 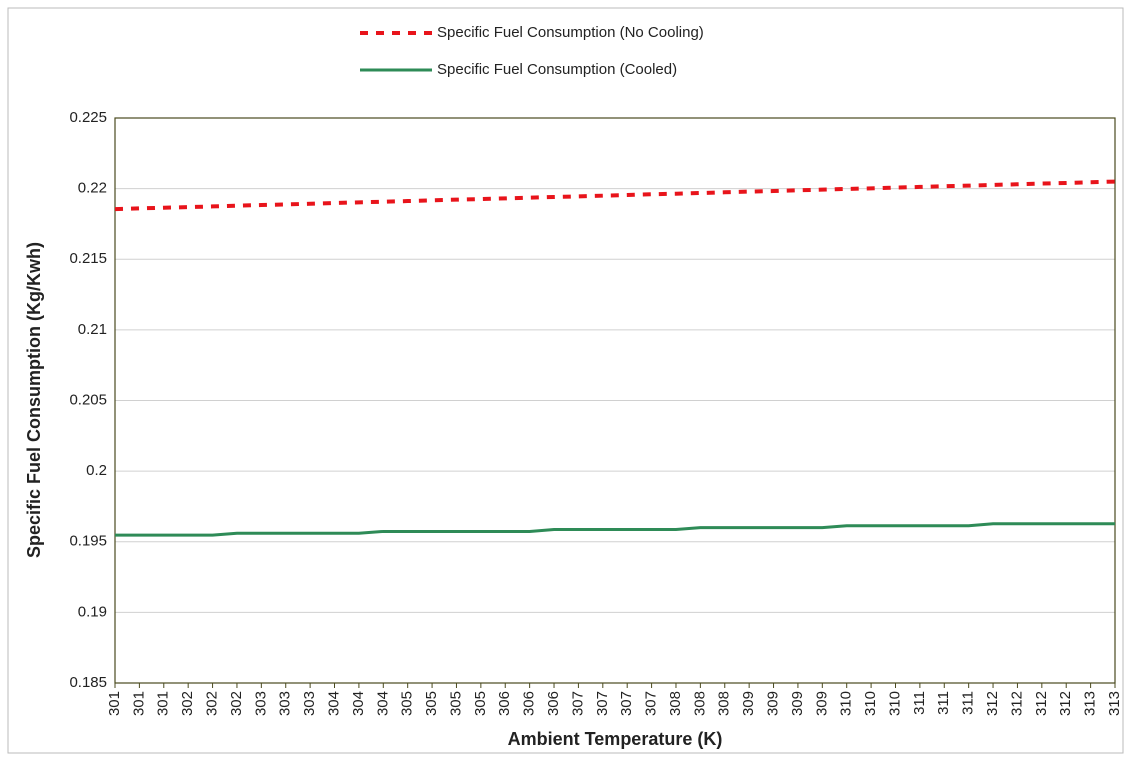 I want to click on y-tick-label: 0.2, so click(x=96, y=470).